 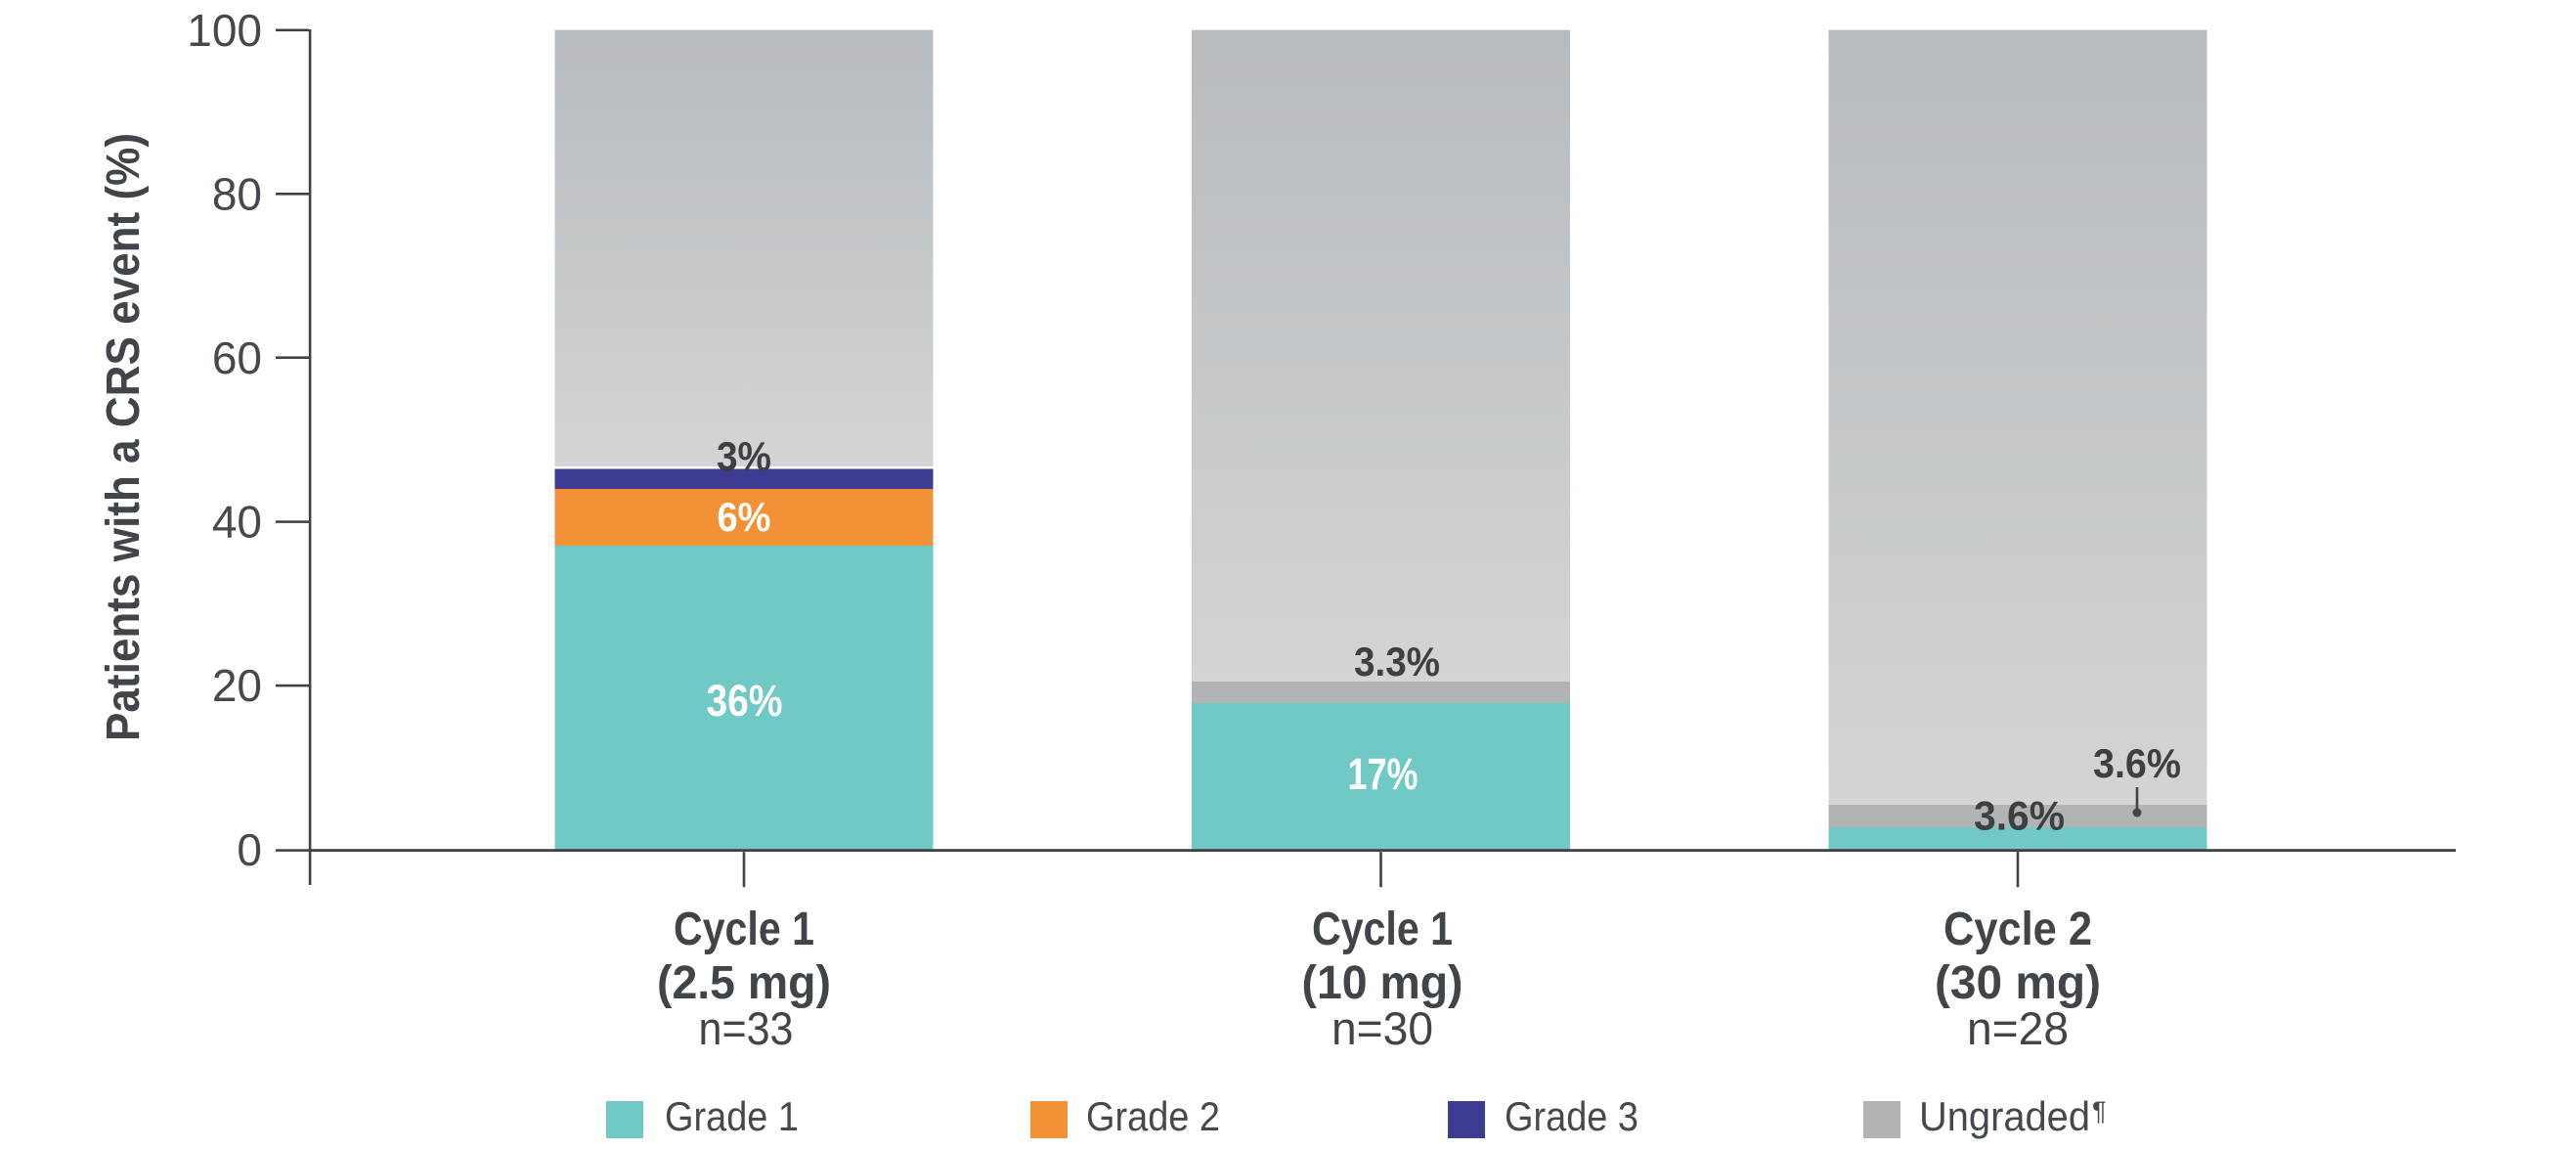 What do you see at coordinates (1153, 1116) in the screenshot?
I see `svg-text: Grade 2` at bounding box center [1153, 1116].